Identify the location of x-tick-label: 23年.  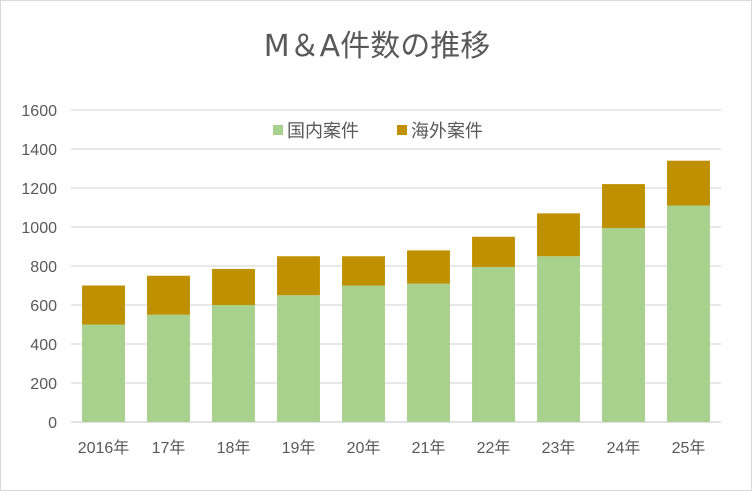
(559, 448).